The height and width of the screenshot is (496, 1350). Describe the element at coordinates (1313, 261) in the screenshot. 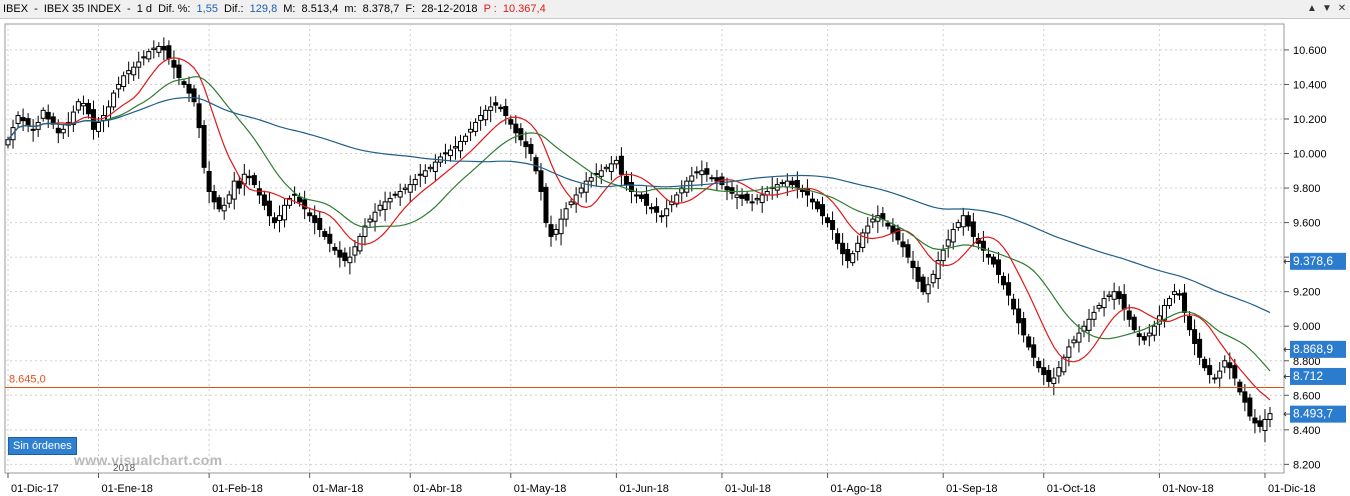

I see `price-tag-label: 9.378,6` at that location.